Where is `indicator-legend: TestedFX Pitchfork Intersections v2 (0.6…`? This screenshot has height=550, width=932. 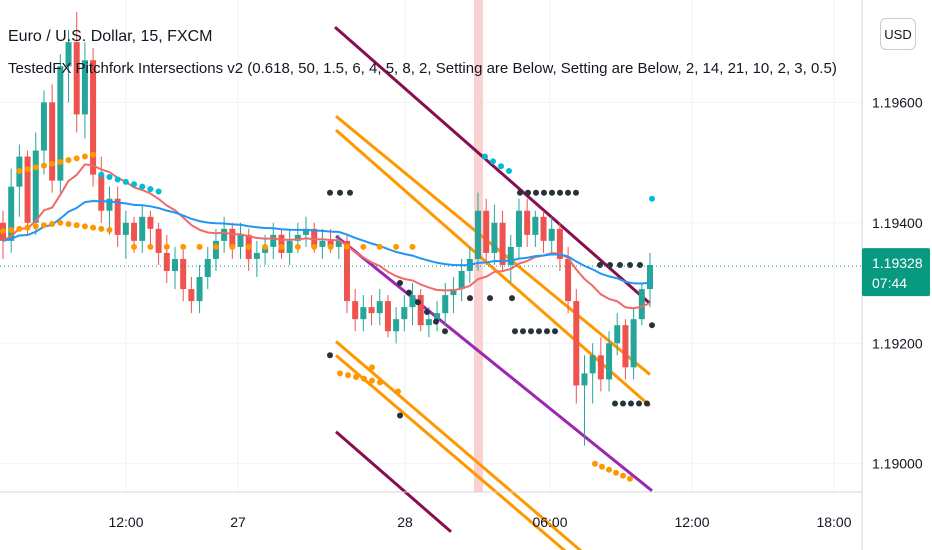 indicator-legend: TestedFX Pitchfork Intersections v2 (0.6… is located at coordinates (422, 68).